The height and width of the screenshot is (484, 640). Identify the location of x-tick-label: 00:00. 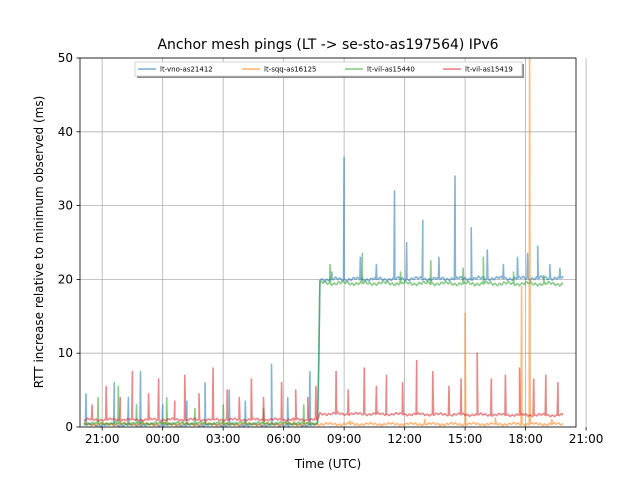
(162, 439).